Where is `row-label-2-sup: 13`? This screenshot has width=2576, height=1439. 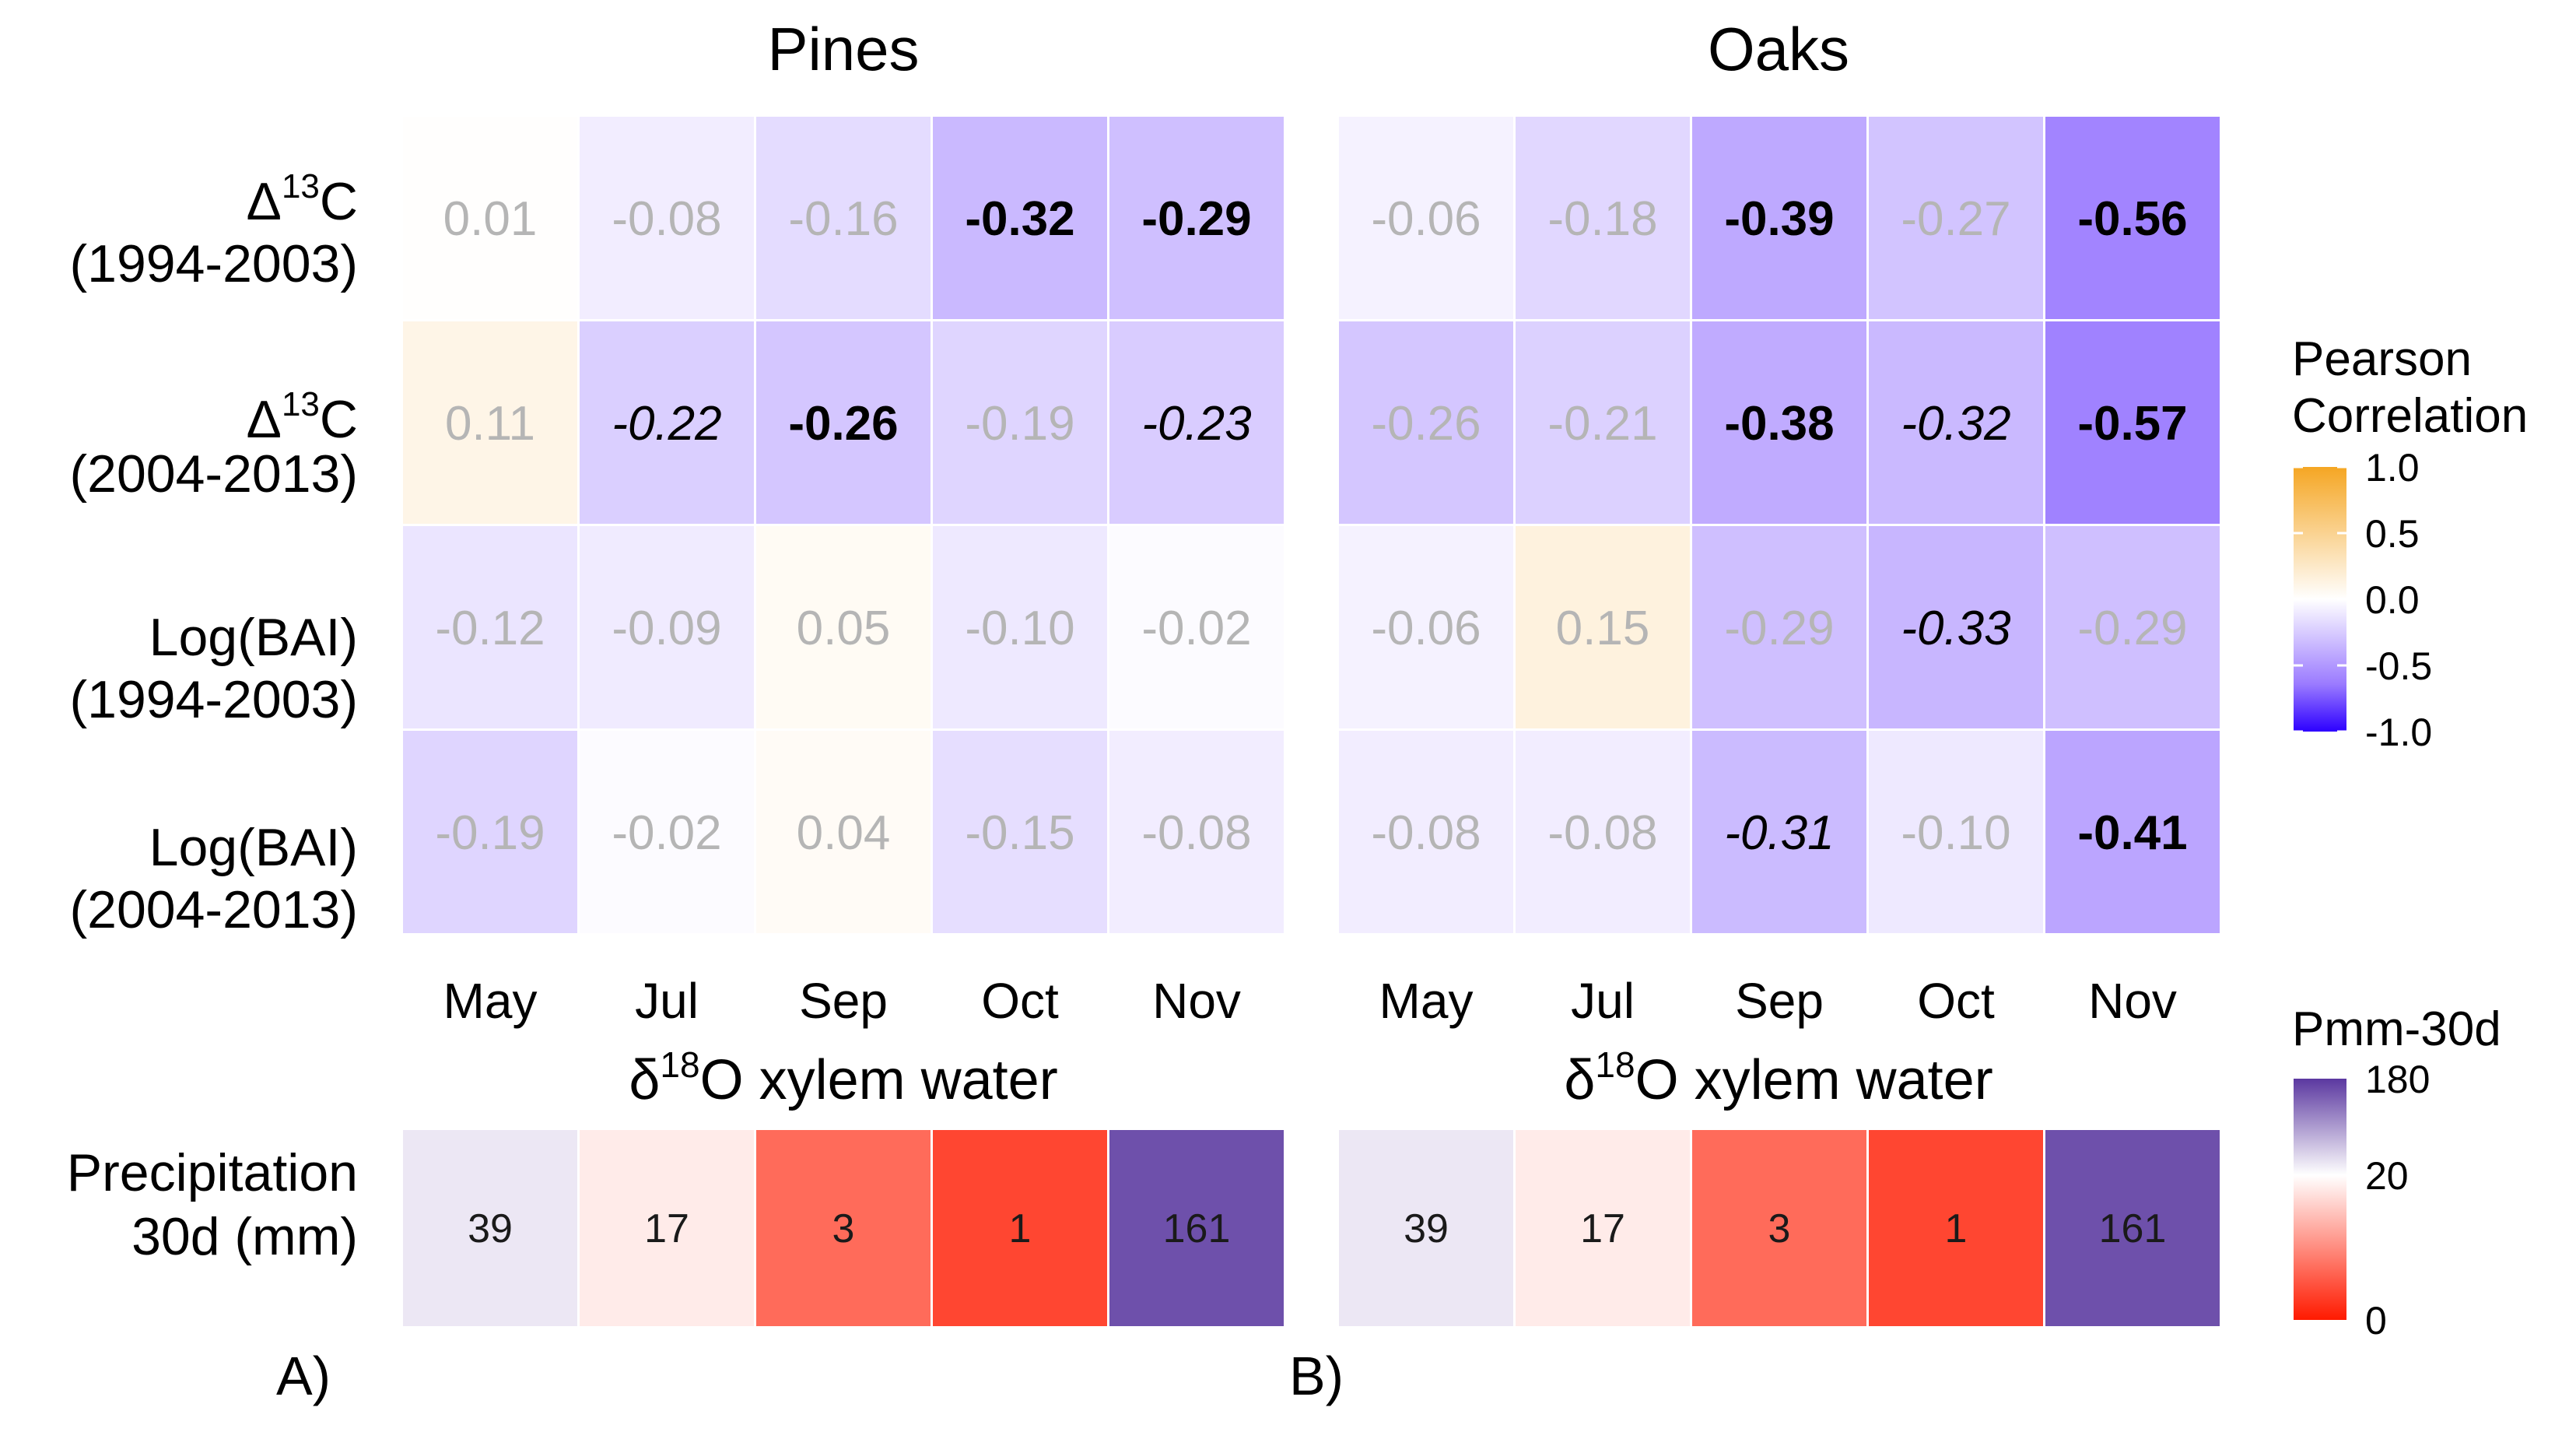
row-label-2-sup: 13 is located at coordinates (301, 404).